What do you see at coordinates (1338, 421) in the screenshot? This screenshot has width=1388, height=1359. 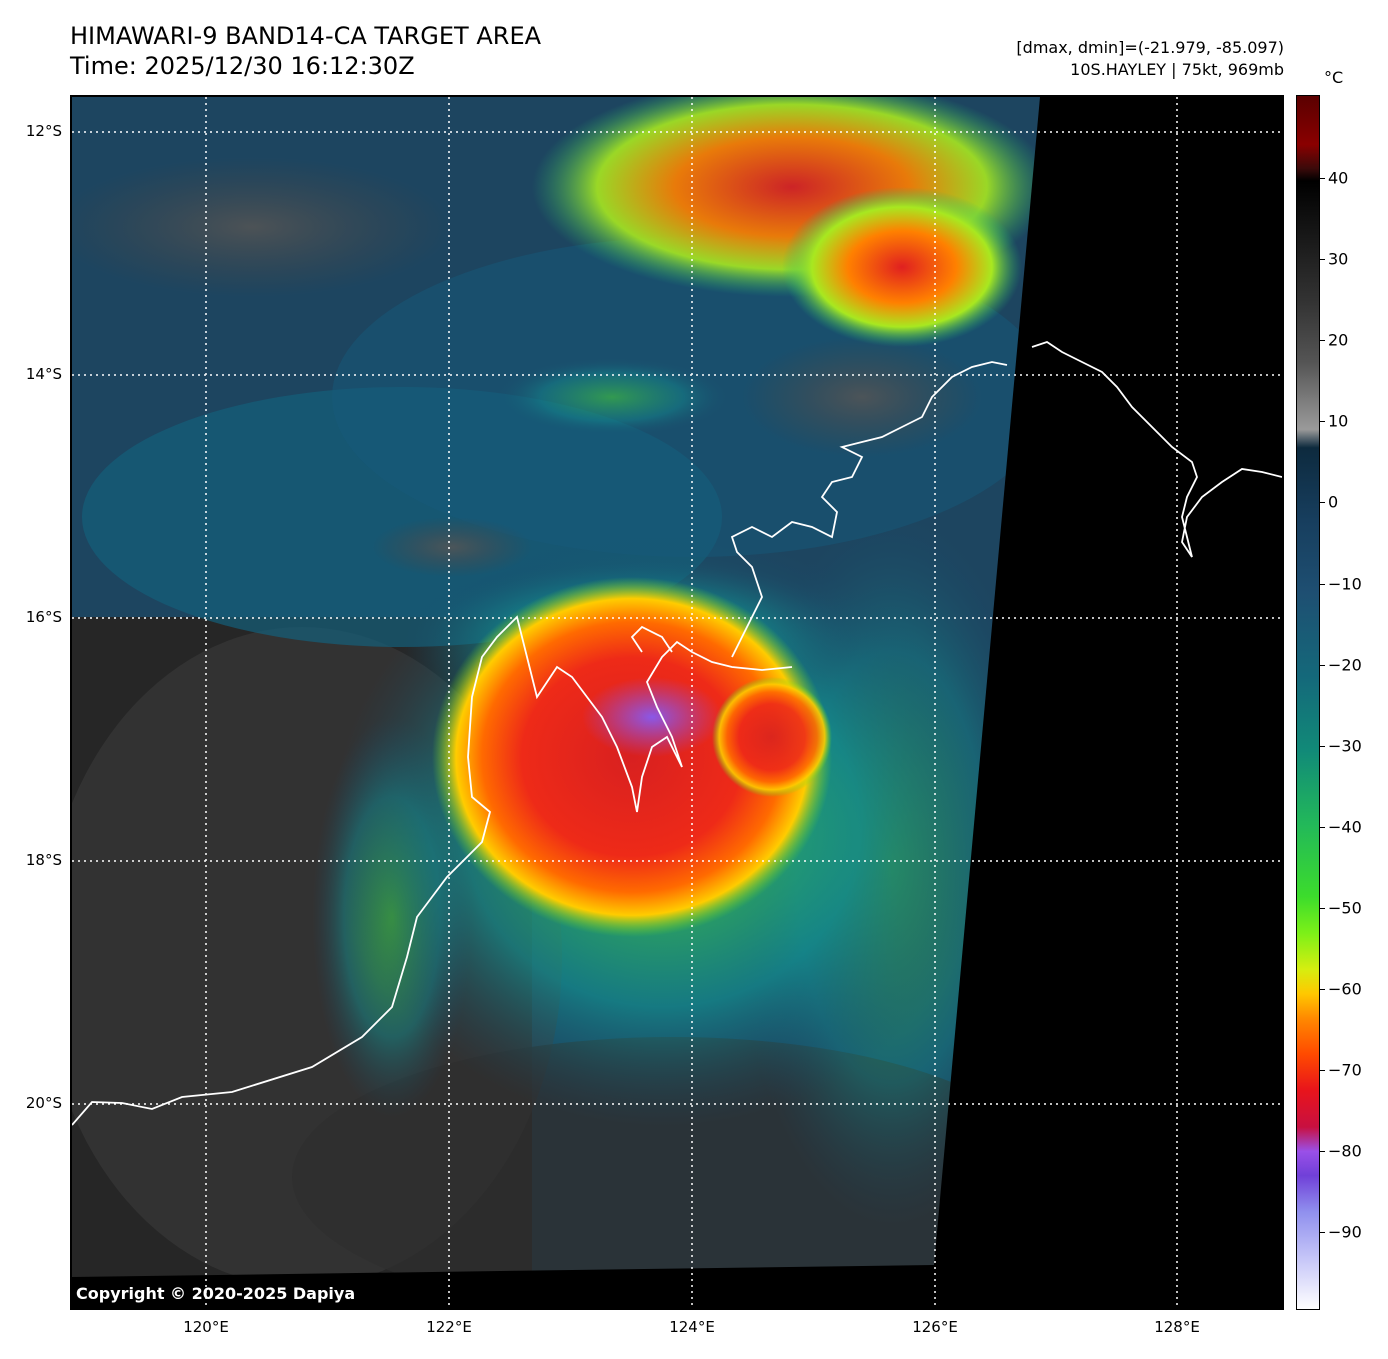 I see `colorbar-tick-label: 10` at bounding box center [1338, 421].